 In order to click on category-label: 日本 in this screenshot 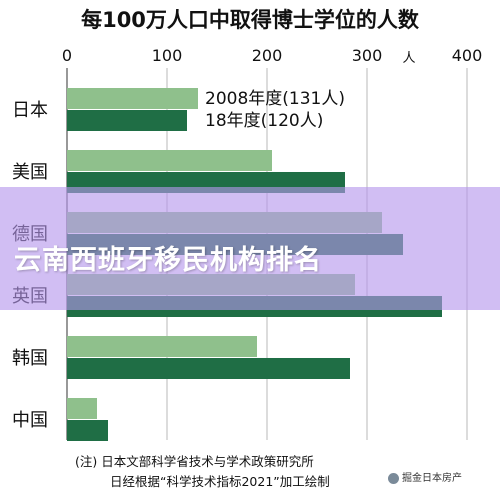, I will do `click(30, 110)`.